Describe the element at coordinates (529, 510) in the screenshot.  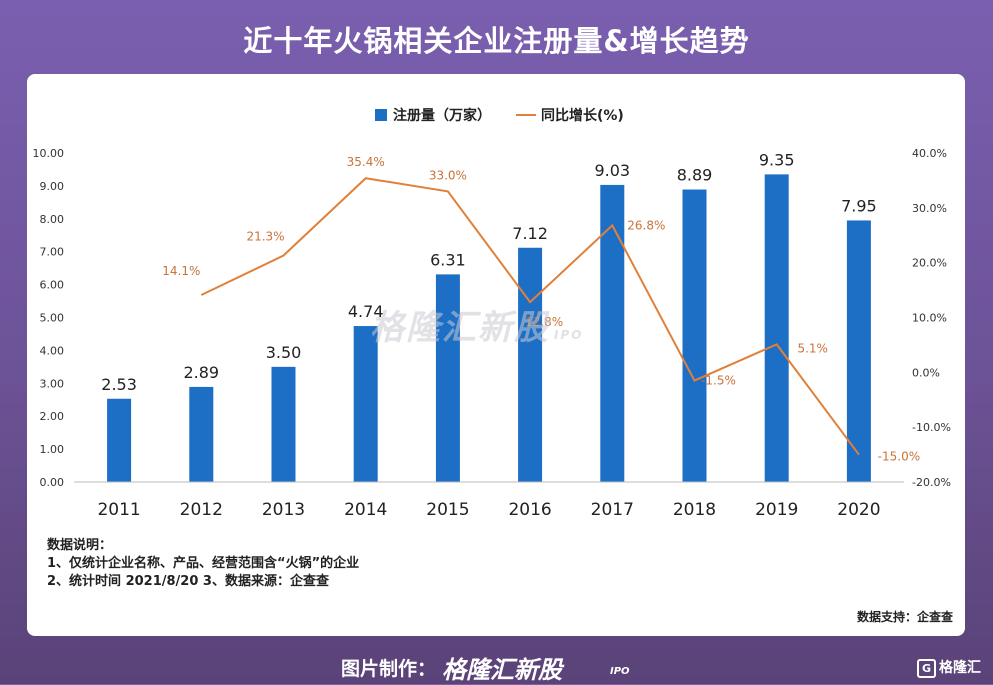
I see `x-tick-label: 2016` at that location.